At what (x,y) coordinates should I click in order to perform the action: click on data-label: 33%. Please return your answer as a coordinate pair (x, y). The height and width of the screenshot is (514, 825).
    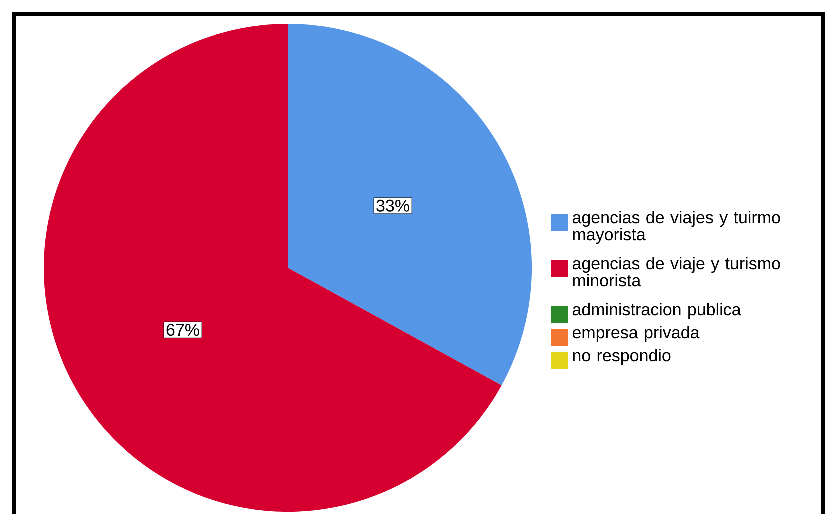
    Looking at the image, I should click on (393, 206).